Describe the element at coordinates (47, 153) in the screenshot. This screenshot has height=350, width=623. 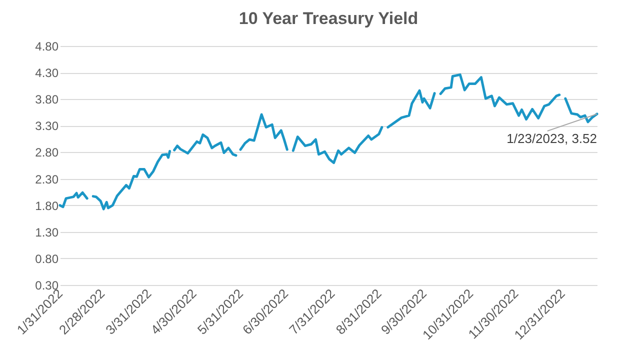
I see `y-tick-label: 2.80` at that location.